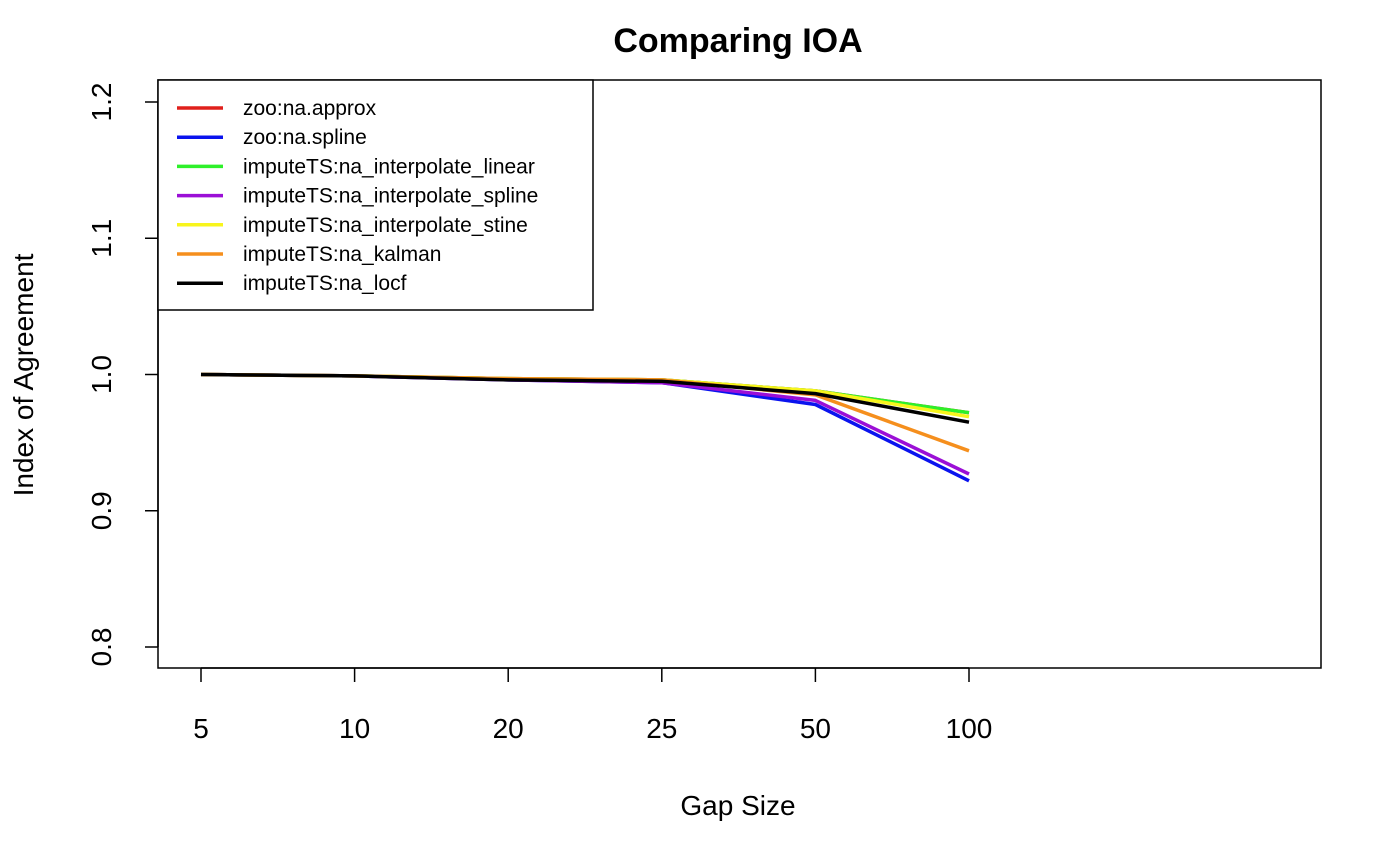 The image size is (1400, 865). I want to click on x-tick-label: 25, so click(661, 728).